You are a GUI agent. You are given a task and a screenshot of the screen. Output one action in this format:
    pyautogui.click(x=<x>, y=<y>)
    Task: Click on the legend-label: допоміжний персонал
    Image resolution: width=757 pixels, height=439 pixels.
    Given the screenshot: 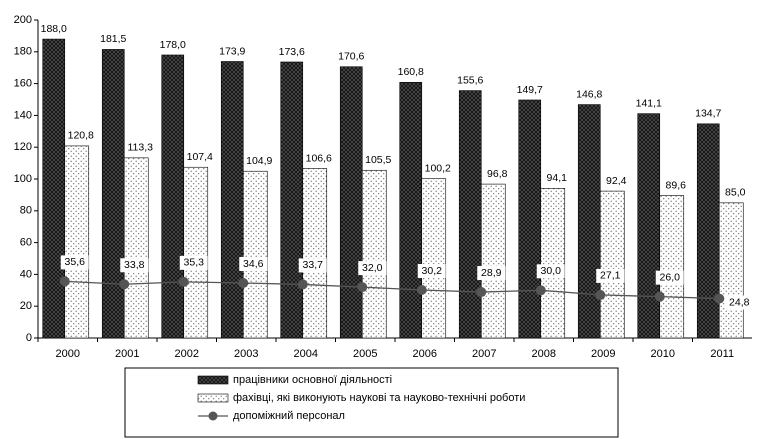 What is the action you would take?
    pyautogui.click(x=289, y=416)
    